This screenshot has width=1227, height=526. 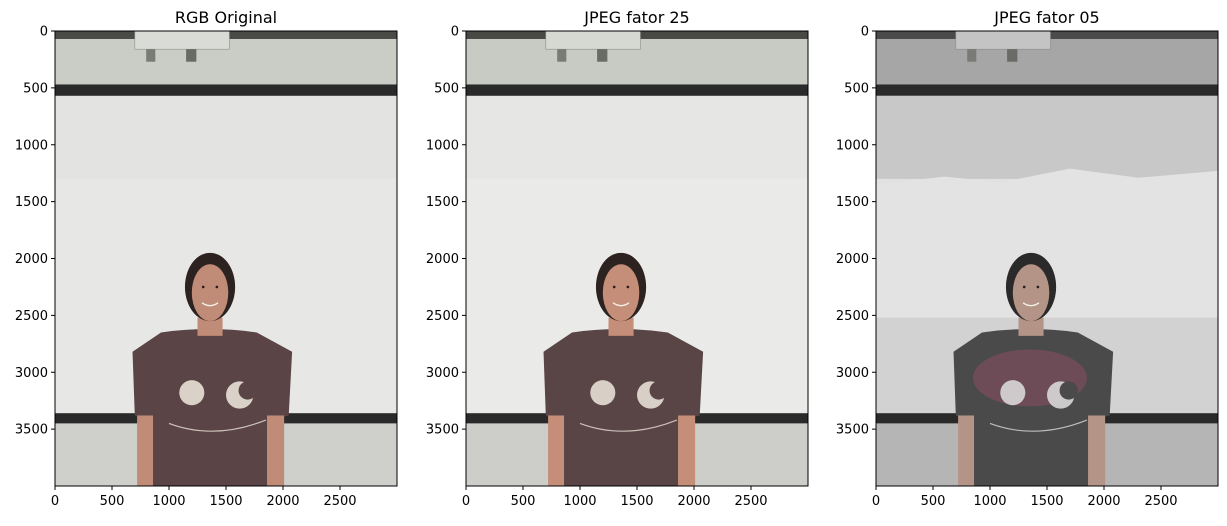 What do you see at coordinates (1046, 17) in the screenshot?
I see `panel-title: JPEG fator 05` at bounding box center [1046, 17].